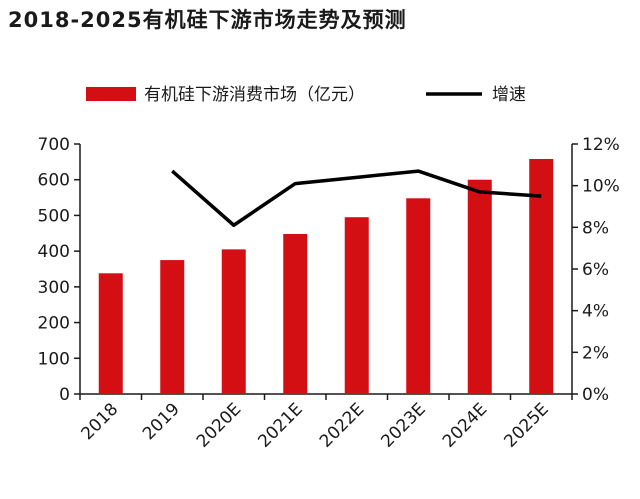 The width and height of the screenshot is (640, 499). What do you see at coordinates (465, 425) in the screenshot?
I see `x-tick-label: 2024E` at bounding box center [465, 425].